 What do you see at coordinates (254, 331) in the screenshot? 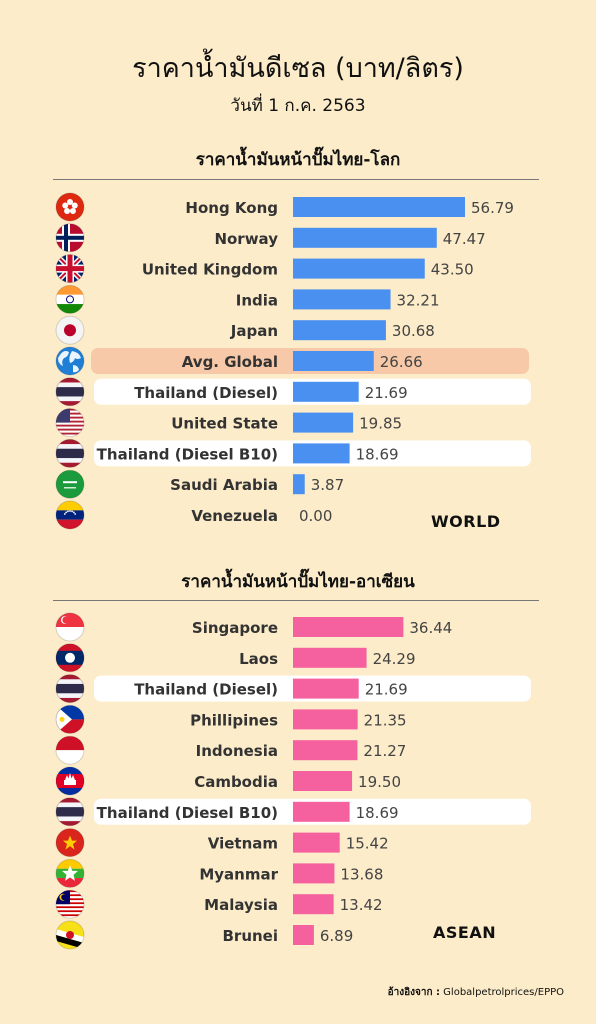
I see `world-category-label: Japan` at bounding box center [254, 331].